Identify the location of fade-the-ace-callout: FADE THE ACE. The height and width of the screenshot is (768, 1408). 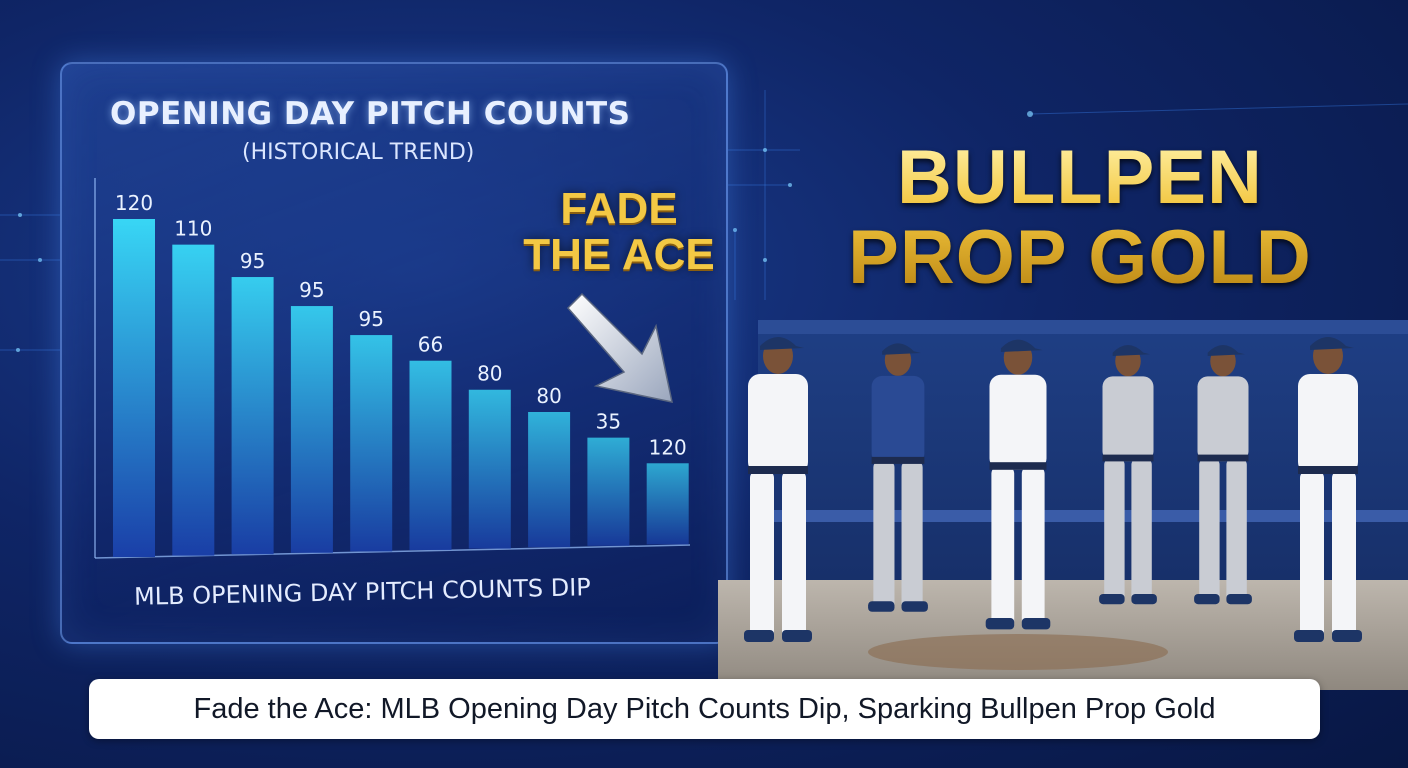
(619, 232).